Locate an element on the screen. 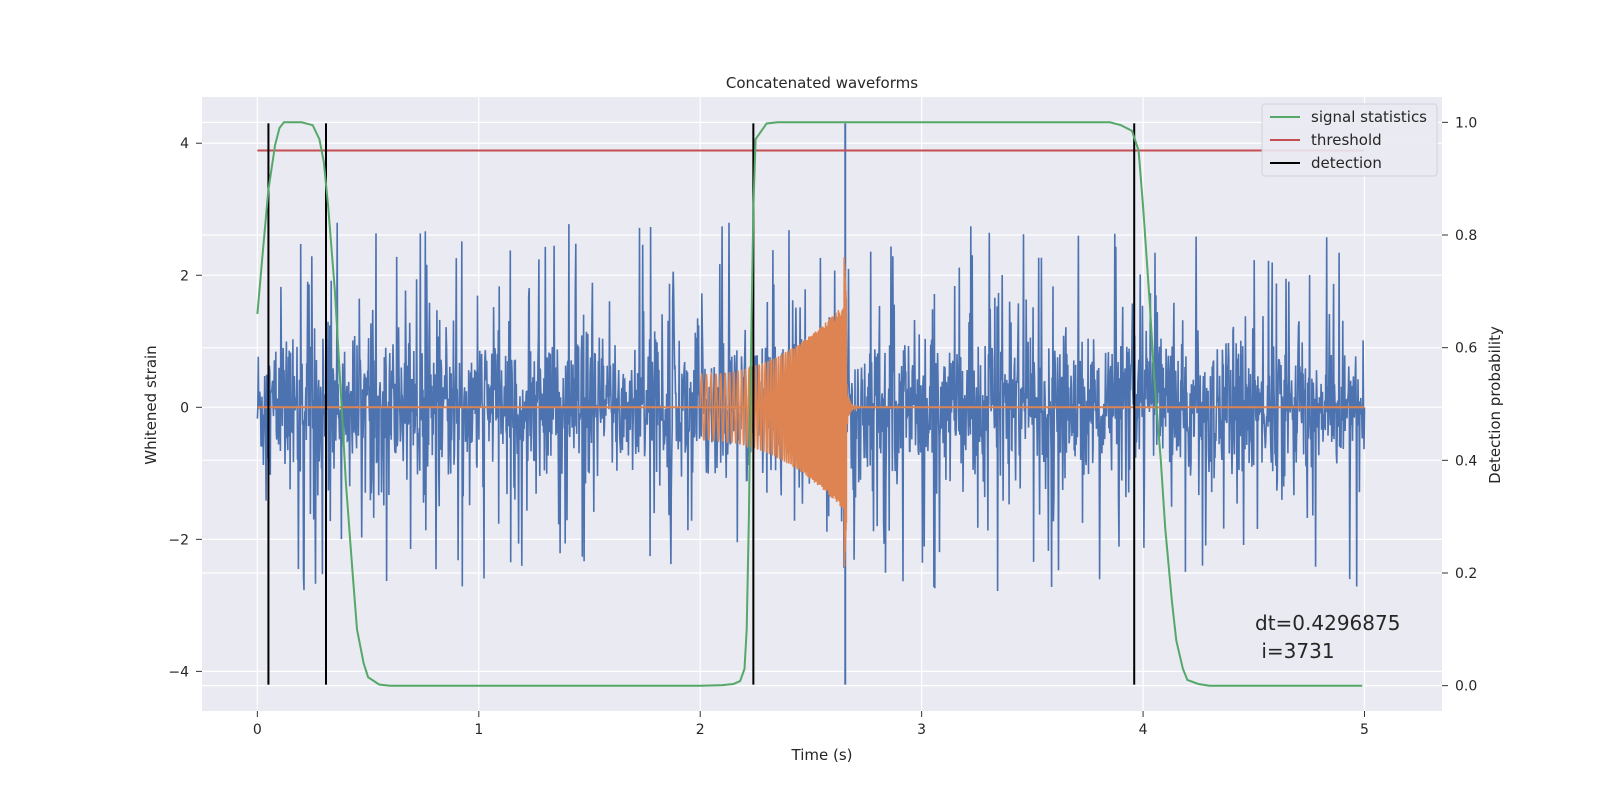 The width and height of the screenshot is (1600, 800). left-axis-ticks: −4 −2 0 2 4 is located at coordinates (185, 408).